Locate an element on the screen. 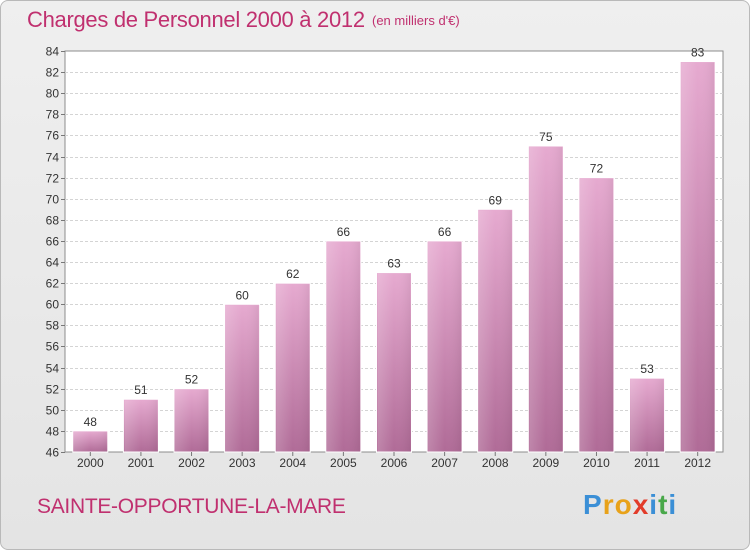 This screenshot has width=750, height=550. chart-subtitle: (en milliers d'€) is located at coordinates (416, 20).